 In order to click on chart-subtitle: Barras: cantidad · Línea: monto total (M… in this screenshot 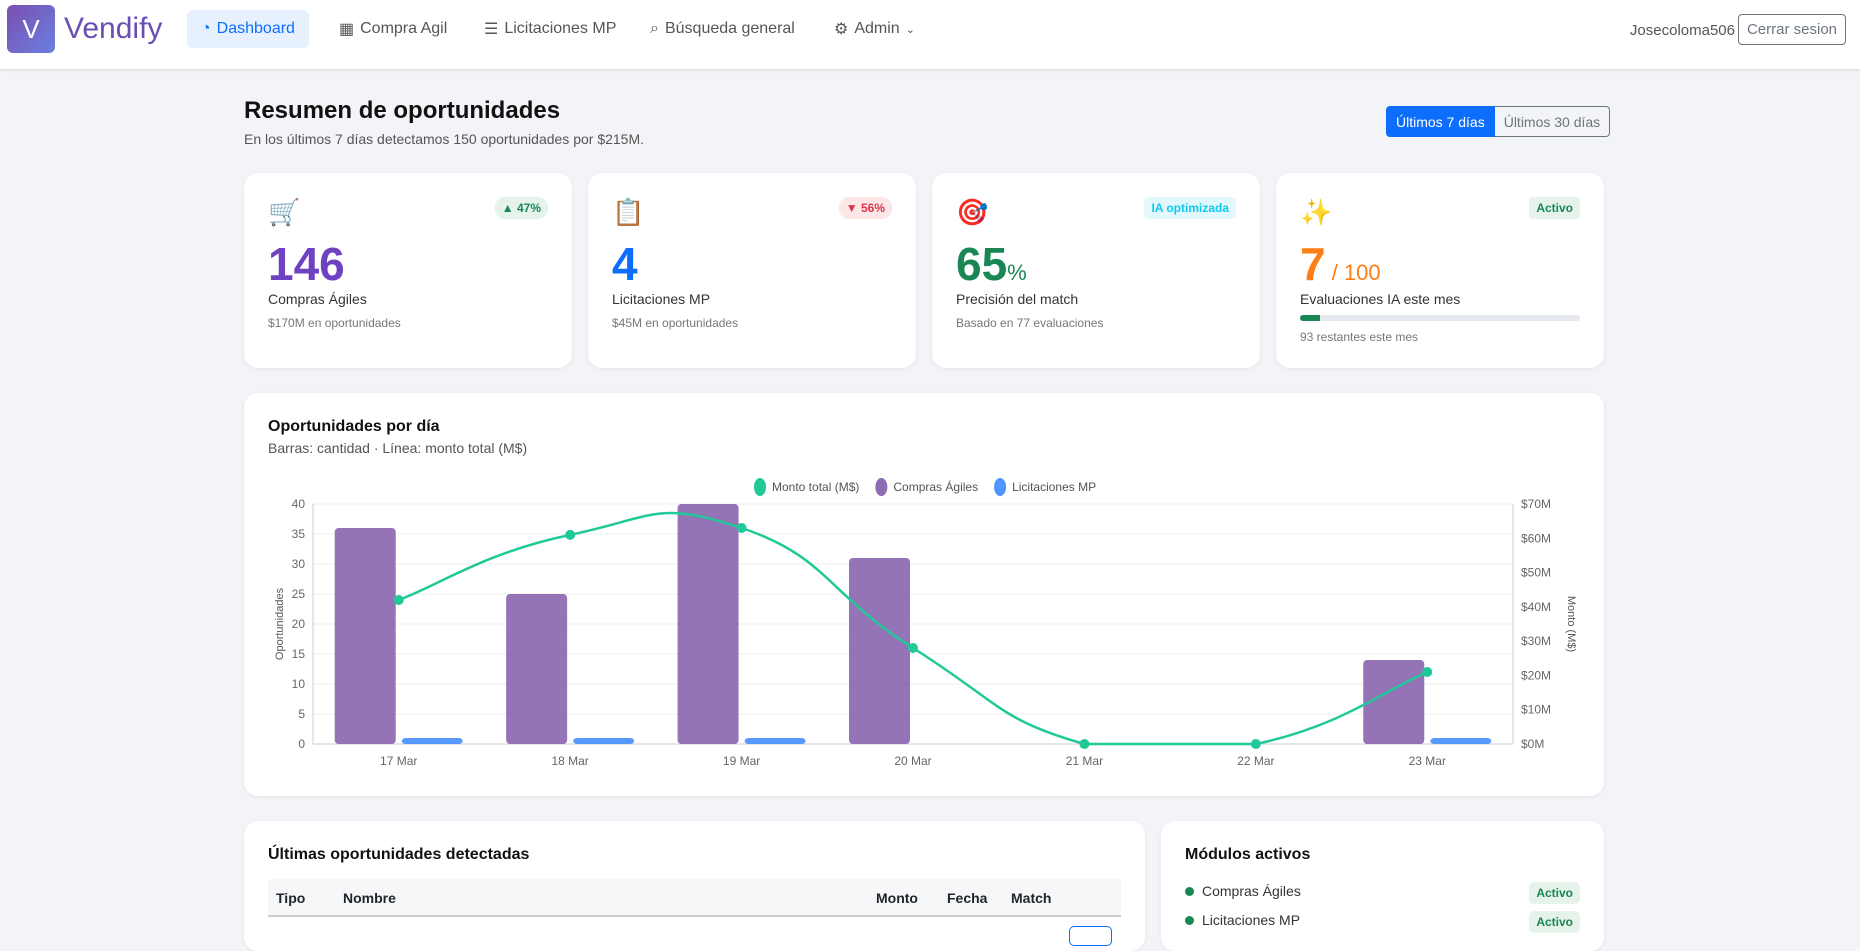, I will do `click(398, 448)`.